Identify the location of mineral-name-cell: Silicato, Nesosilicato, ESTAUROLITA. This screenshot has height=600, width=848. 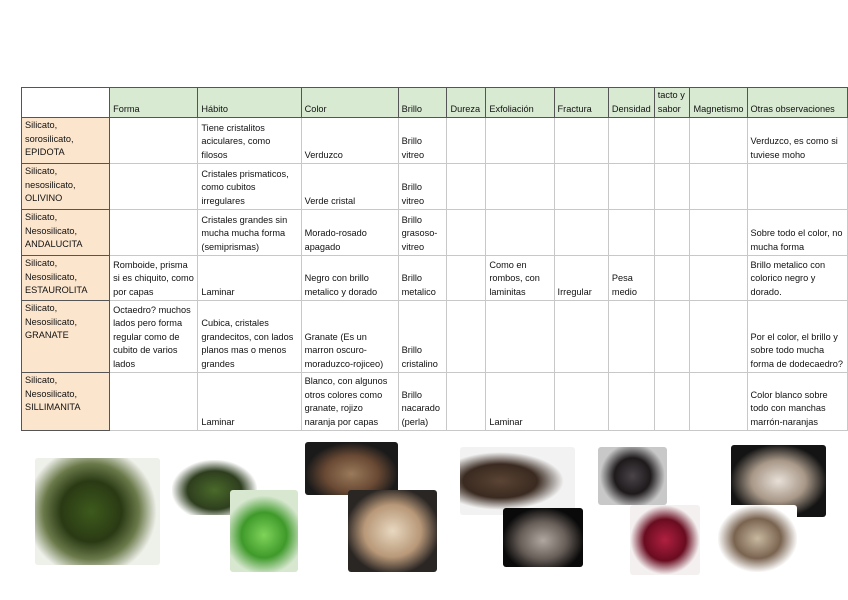
(65, 278).